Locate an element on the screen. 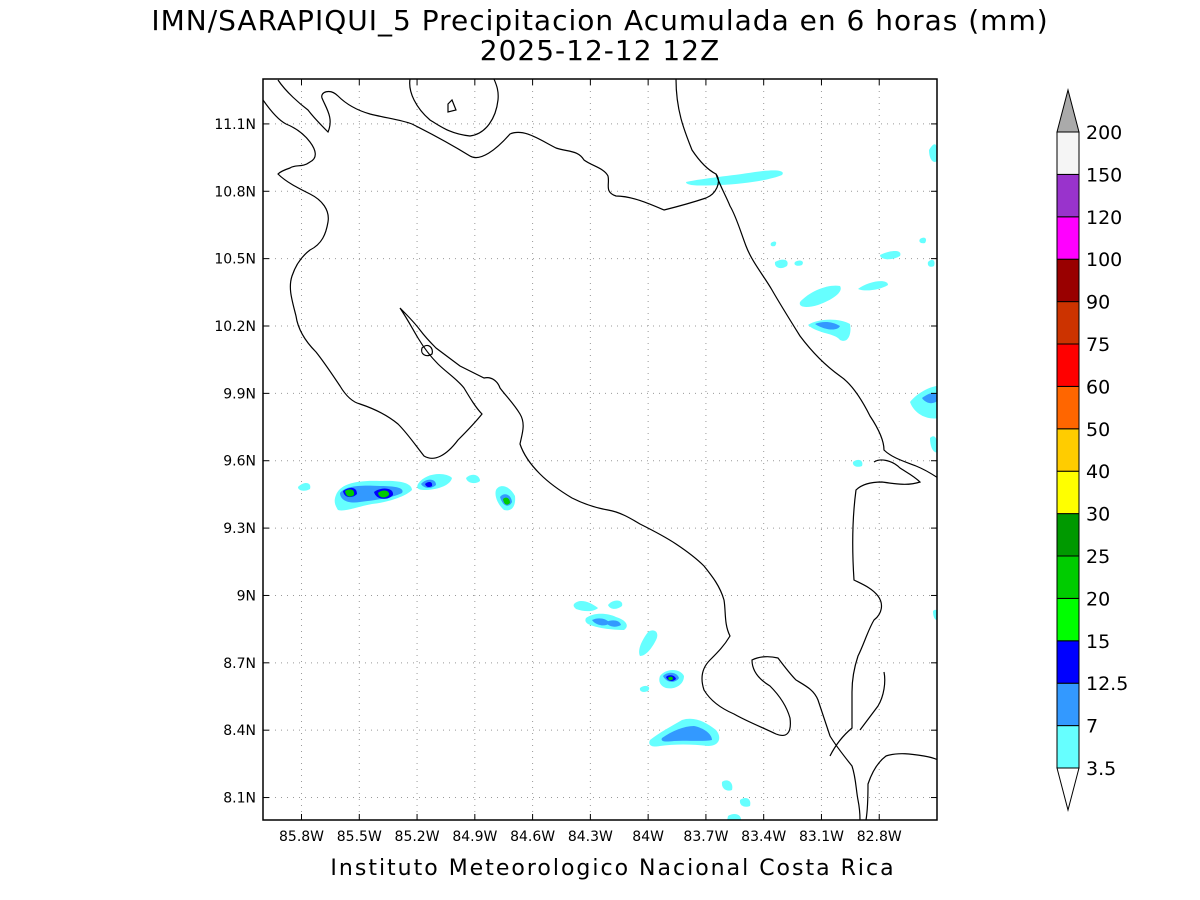 The height and width of the screenshot is (900, 1200). lon-tick-label: 85.8W is located at coordinates (301, 837).